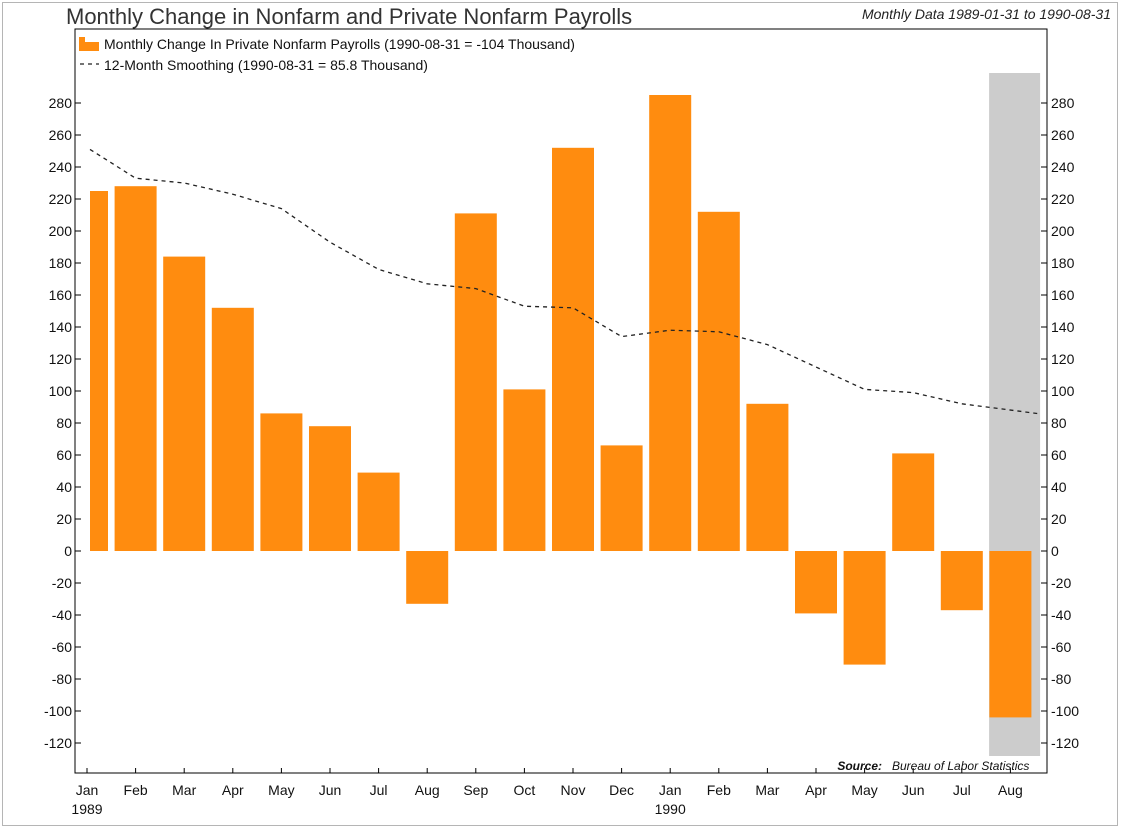 This screenshot has width=1121, height=829. What do you see at coordinates (61, 135) in the screenshot?
I see `ytick-label-left: 260` at bounding box center [61, 135].